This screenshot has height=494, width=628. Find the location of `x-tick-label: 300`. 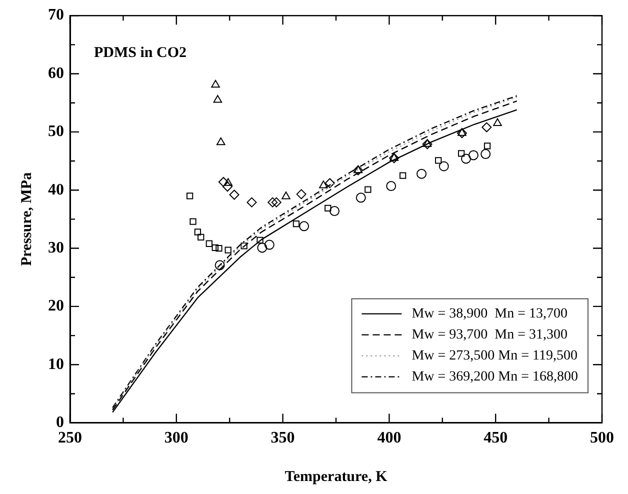

x-tick-label: 300 is located at coordinates (176, 438).